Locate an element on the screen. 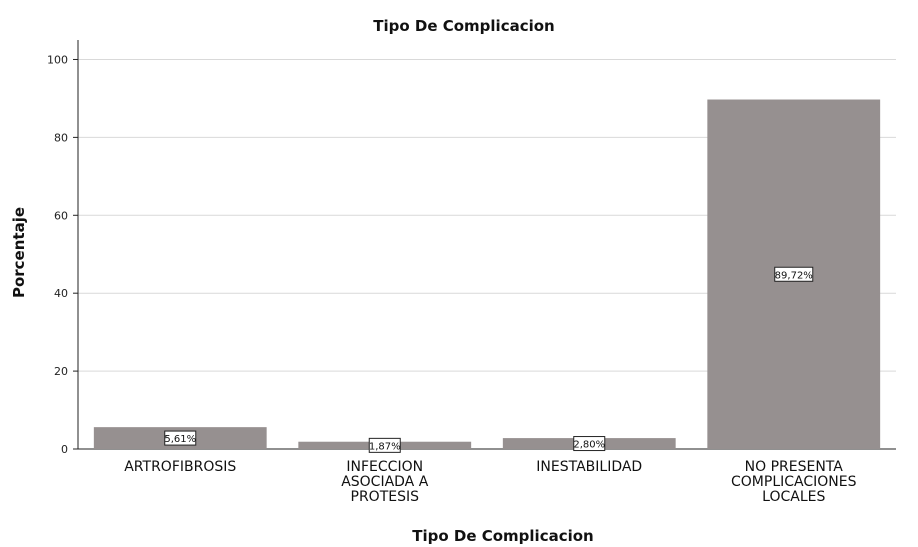 Image resolution: width=918 pixels, height=547 pixels. x-tick-label: INESTABILIDAD is located at coordinates (589, 467).